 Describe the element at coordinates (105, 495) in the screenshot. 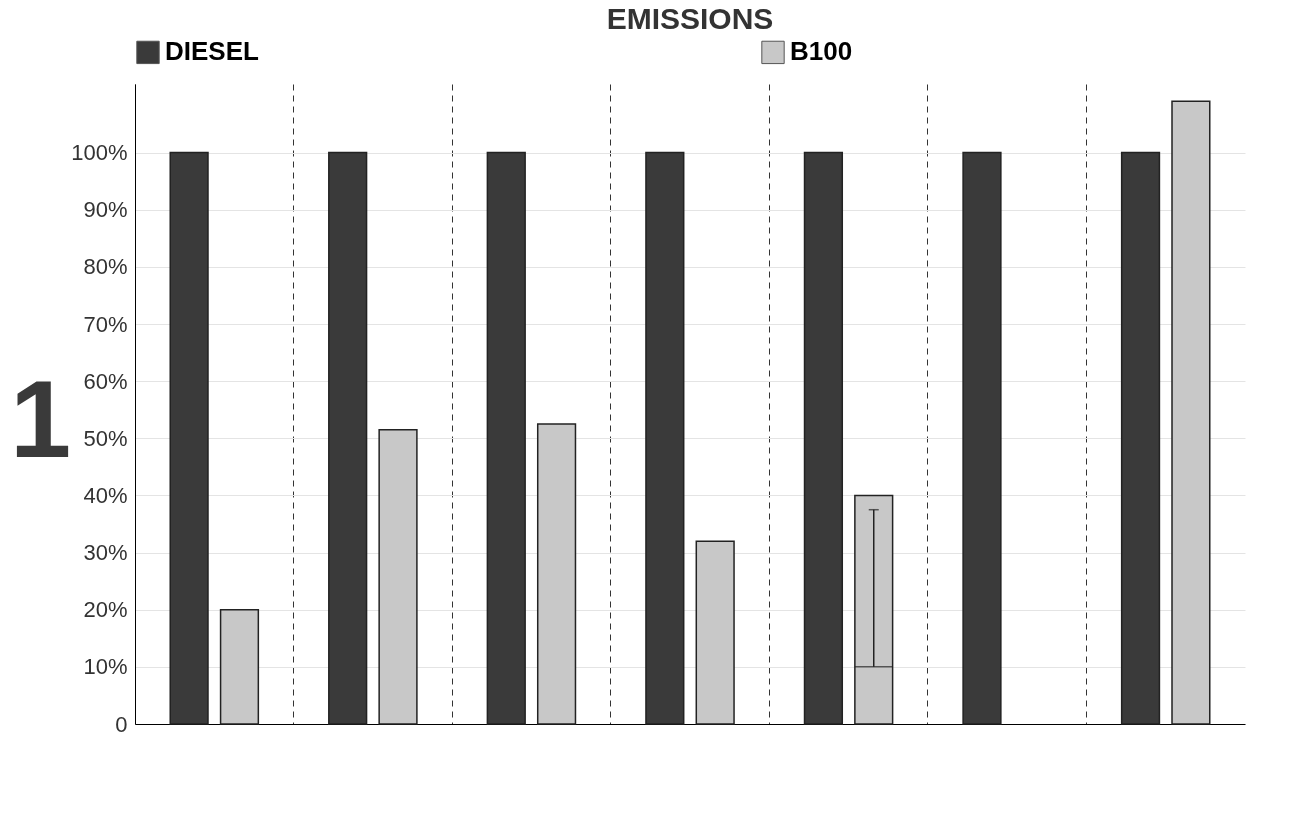

I see `y-tick-label: 40%` at that location.